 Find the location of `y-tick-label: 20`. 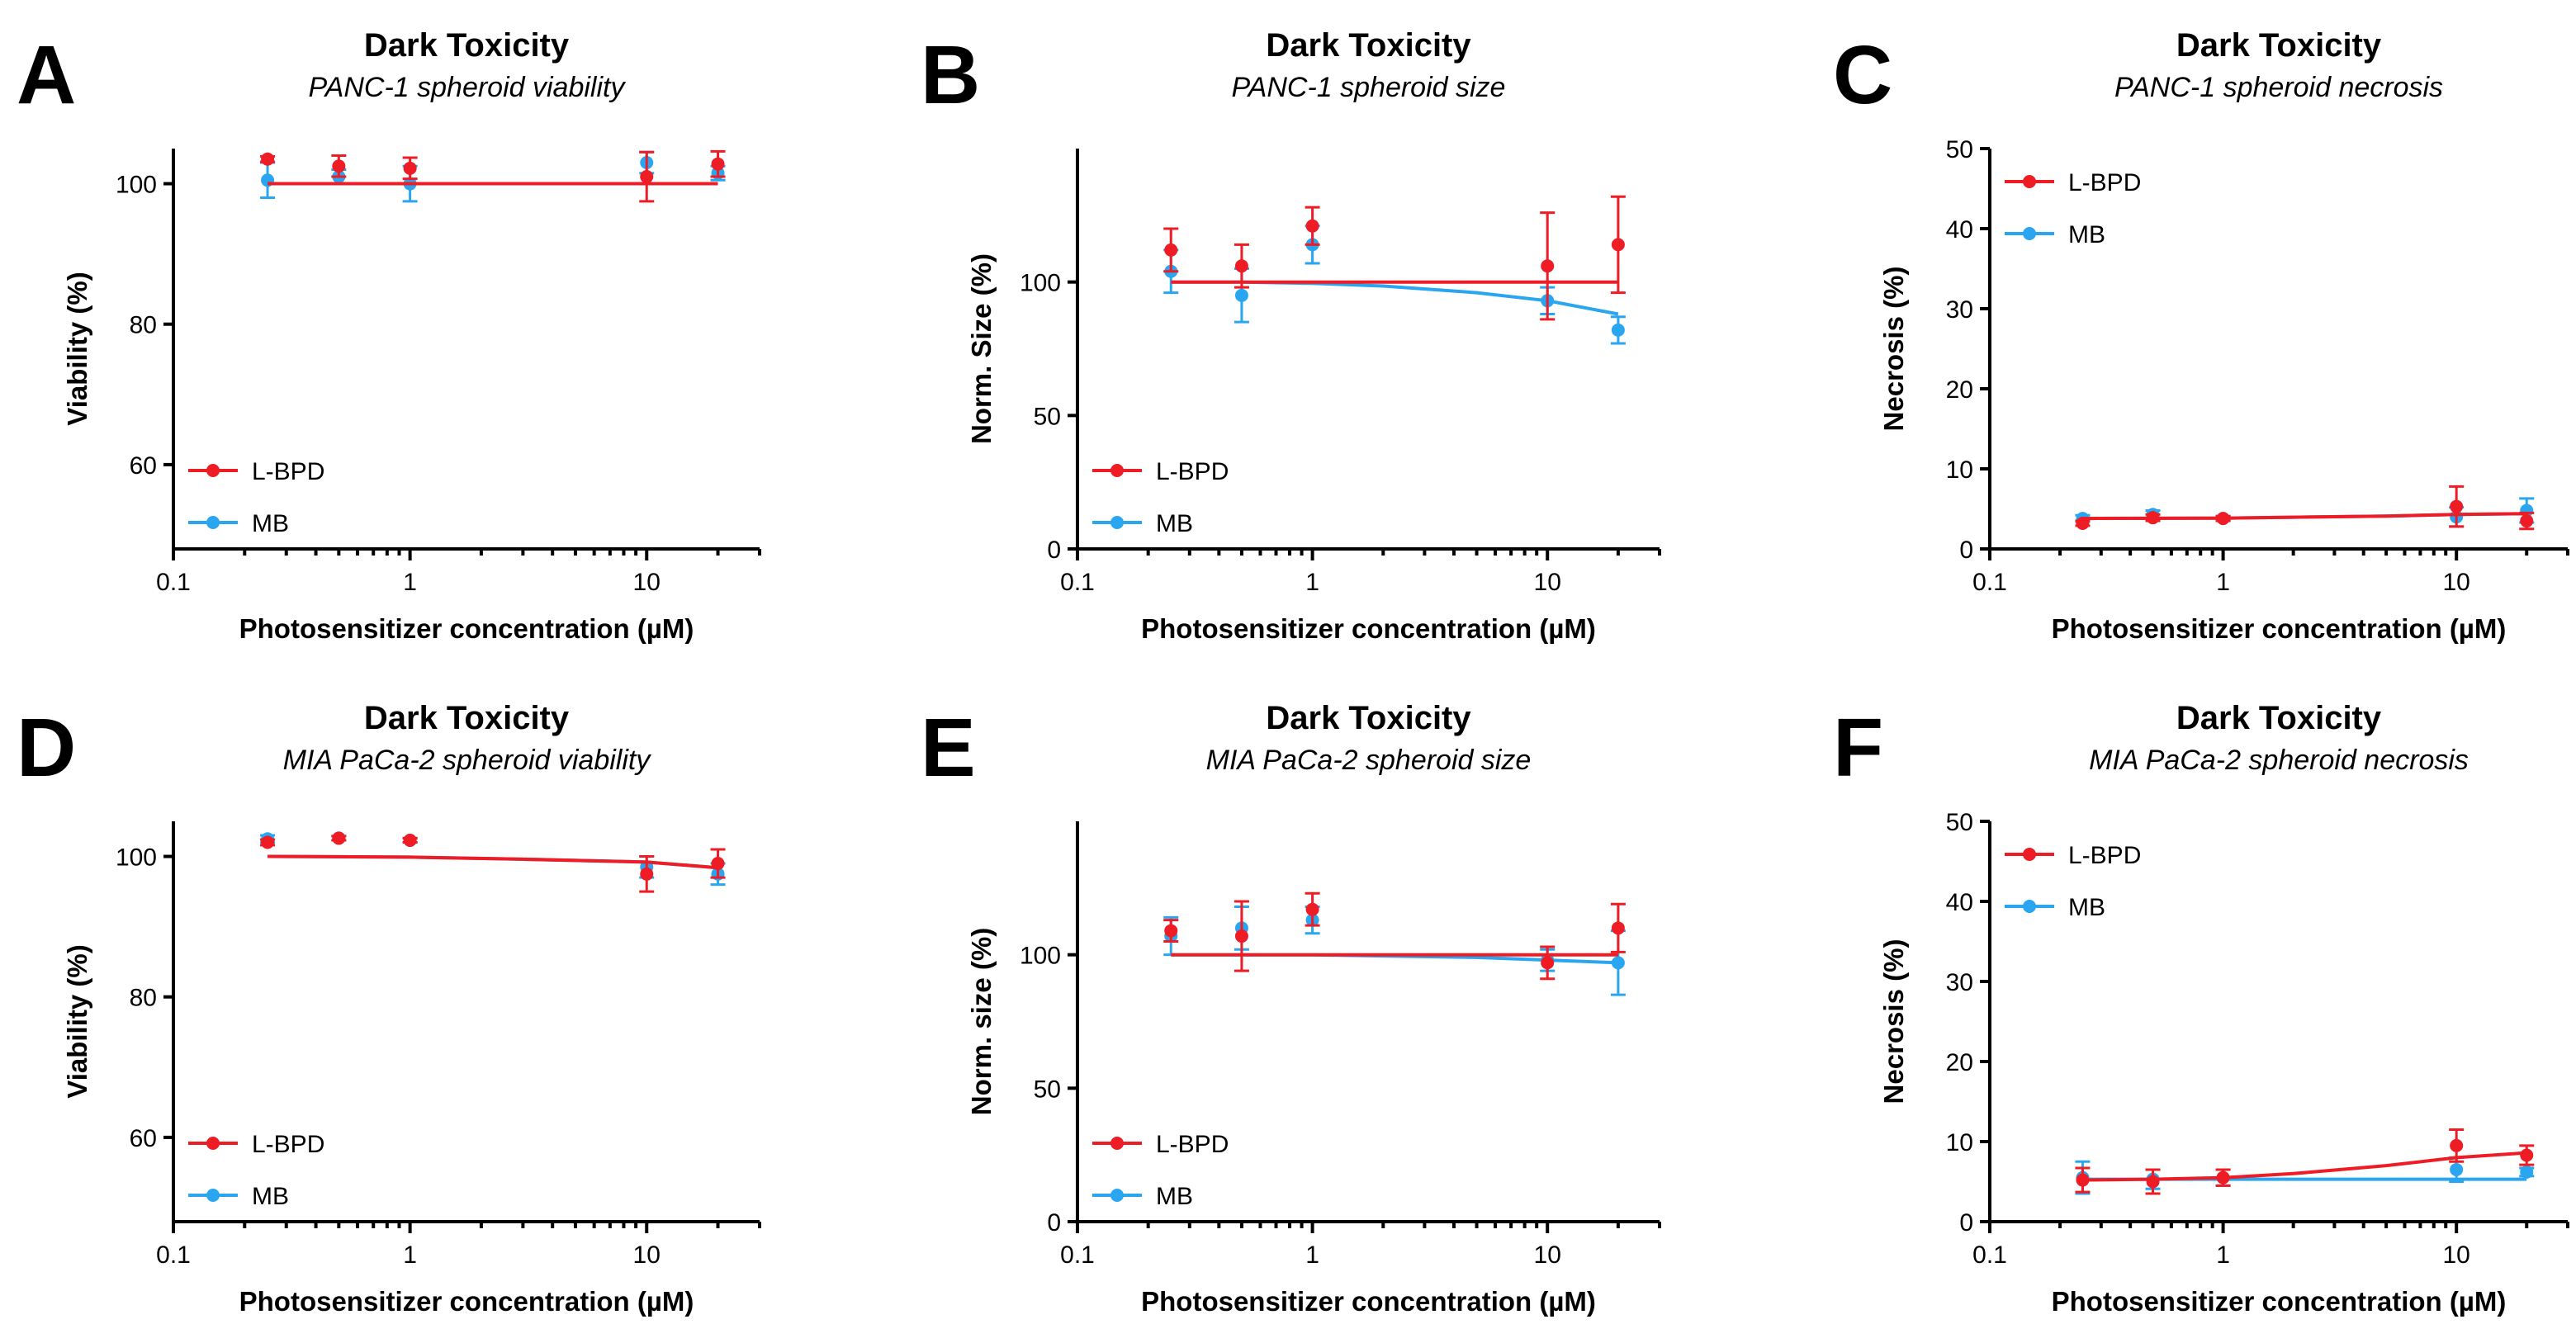

y-tick-label: 20 is located at coordinates (1959, 390).